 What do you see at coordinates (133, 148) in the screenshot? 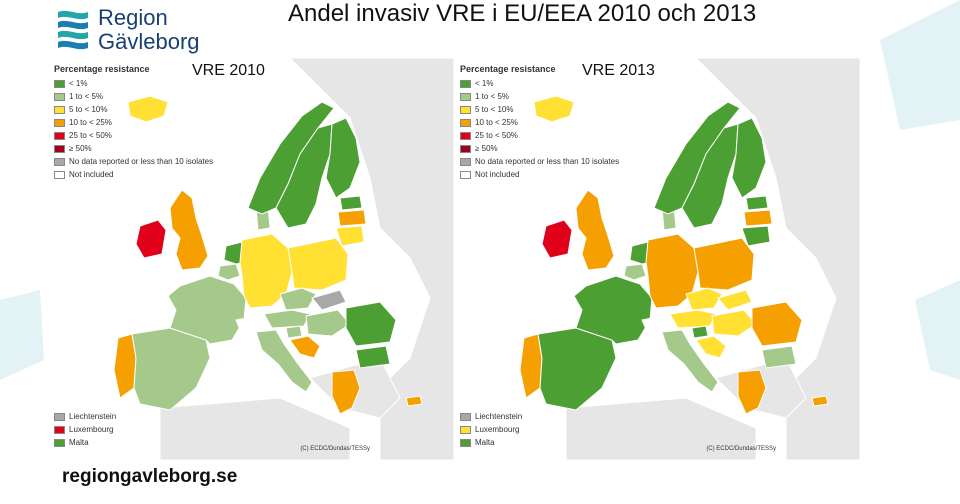
I see `legend-item: ≥ 50%` at bounding box center [133, 148].